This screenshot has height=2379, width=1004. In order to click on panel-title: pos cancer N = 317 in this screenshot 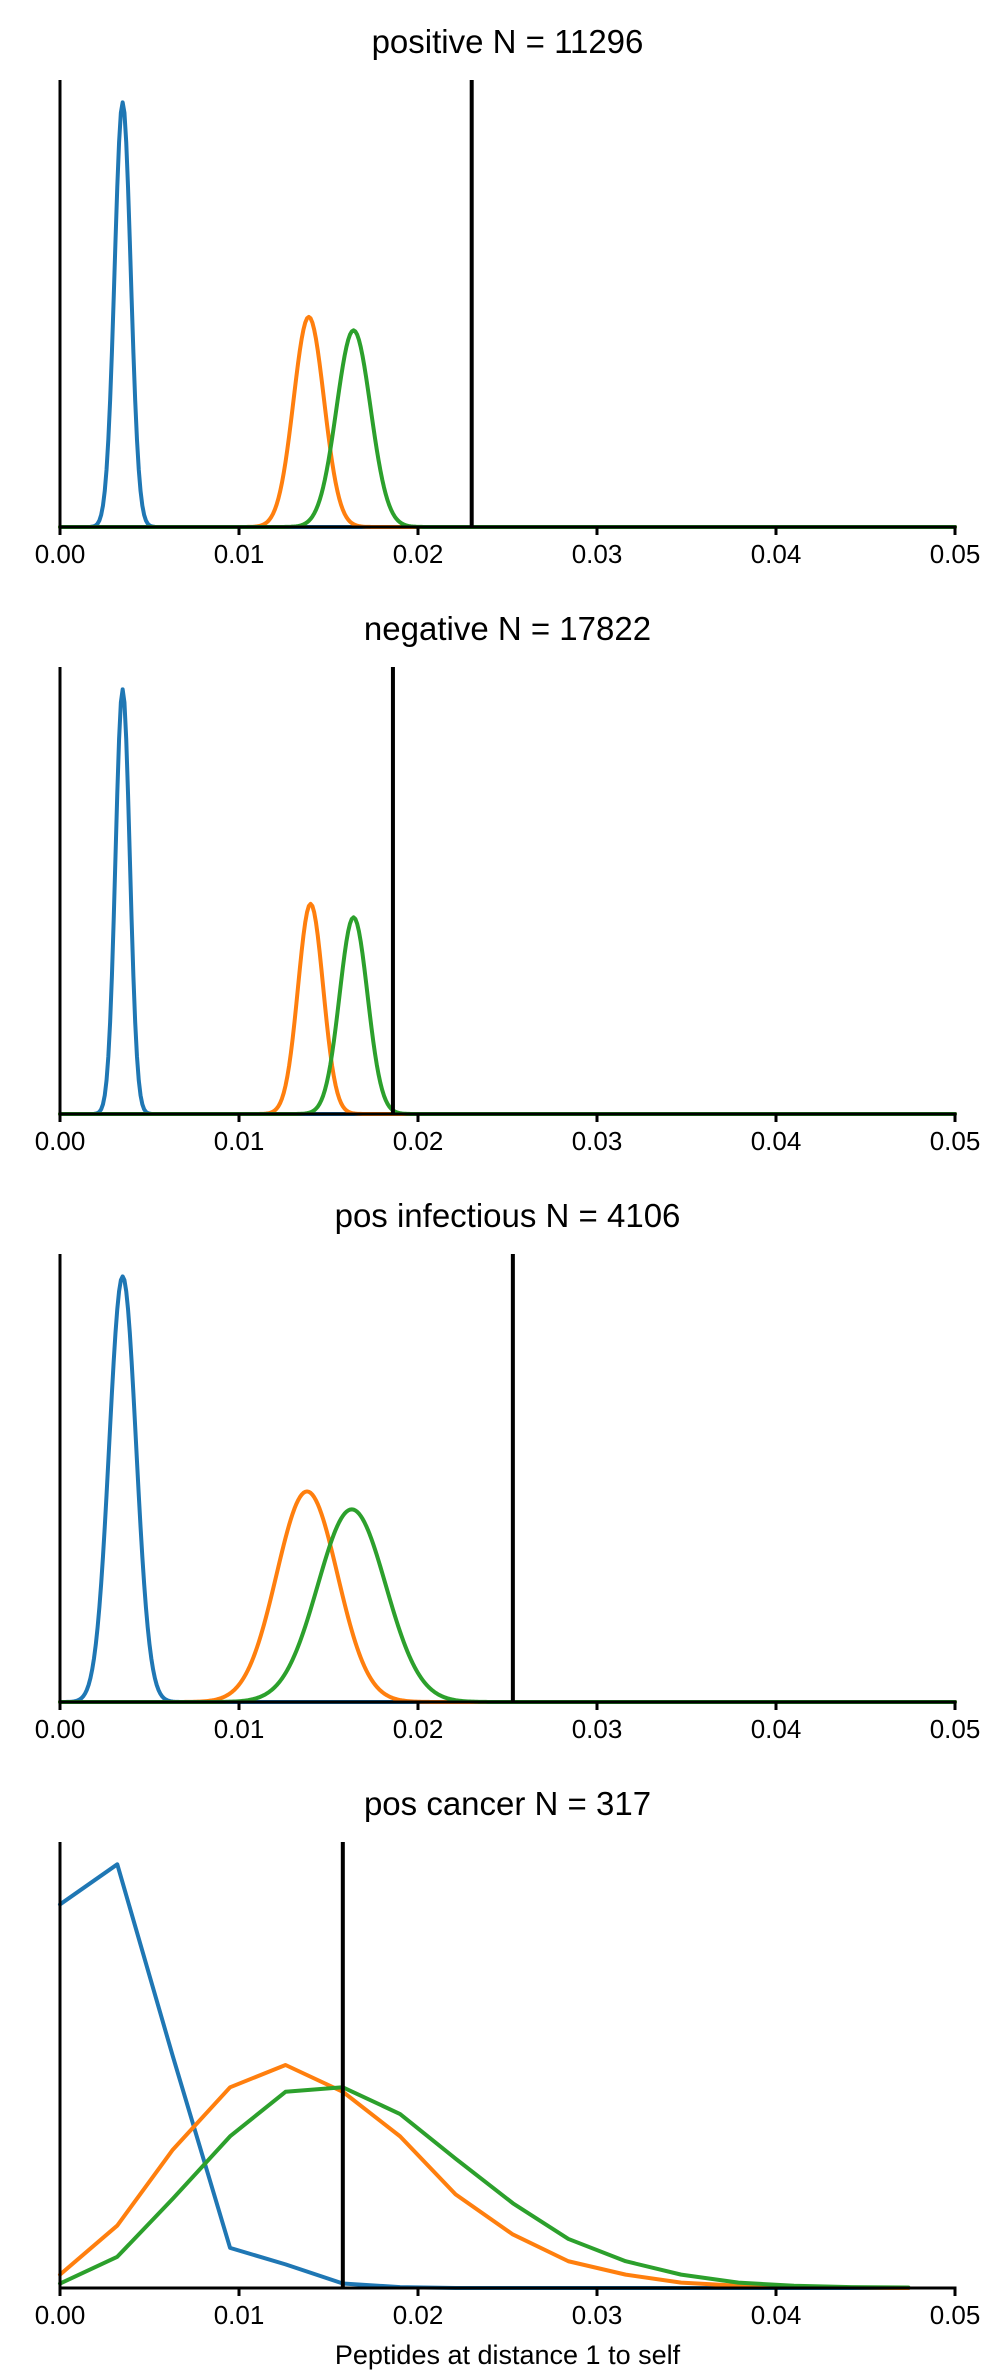, I will do `click(507, 1803)`.